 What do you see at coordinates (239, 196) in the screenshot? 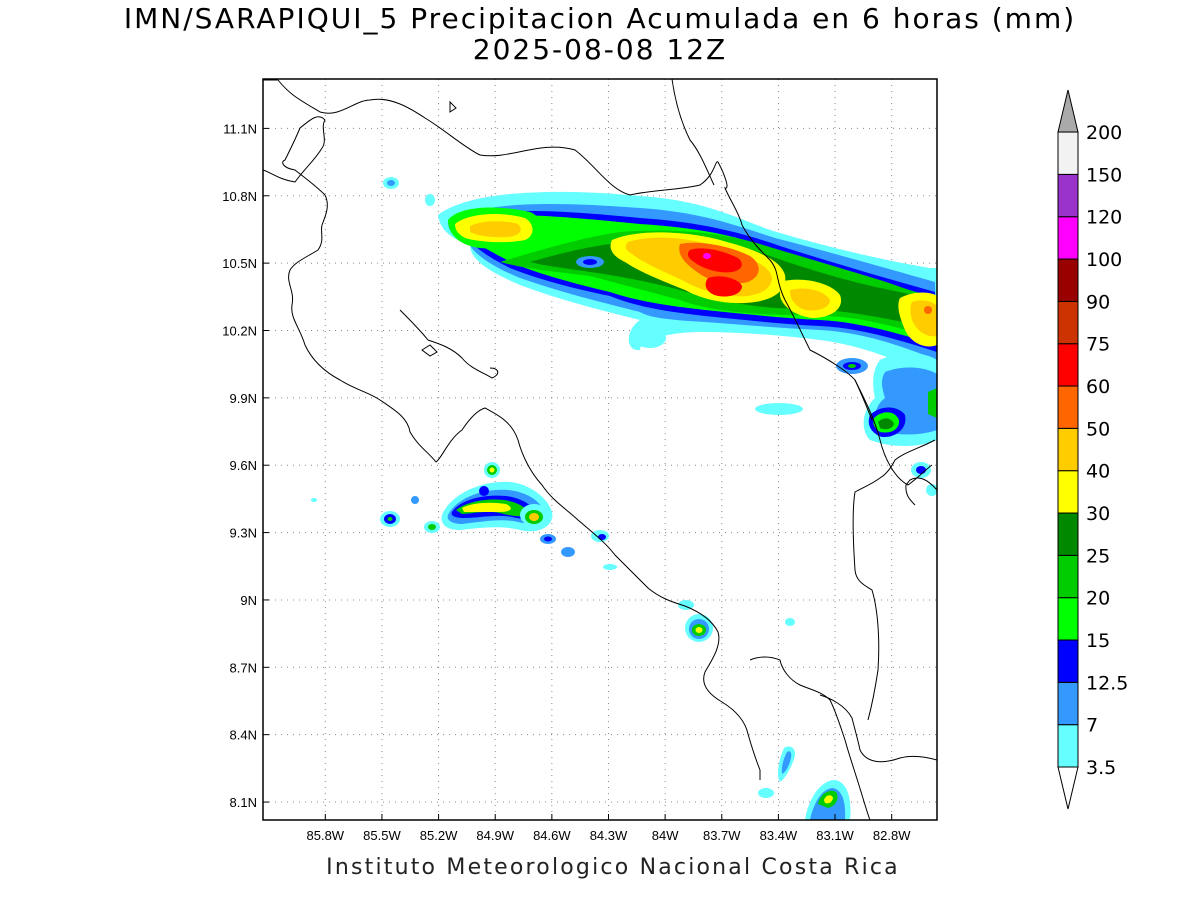
I see `lat-tick-label: 10.8N` at bounding box center [239, 196].